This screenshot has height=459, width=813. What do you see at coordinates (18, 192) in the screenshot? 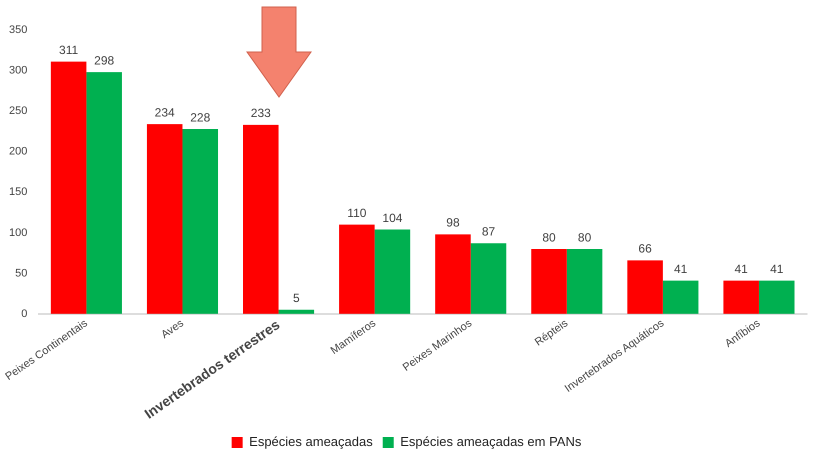
I see `y-tick-label: 150` at bounding box center [18, 192].